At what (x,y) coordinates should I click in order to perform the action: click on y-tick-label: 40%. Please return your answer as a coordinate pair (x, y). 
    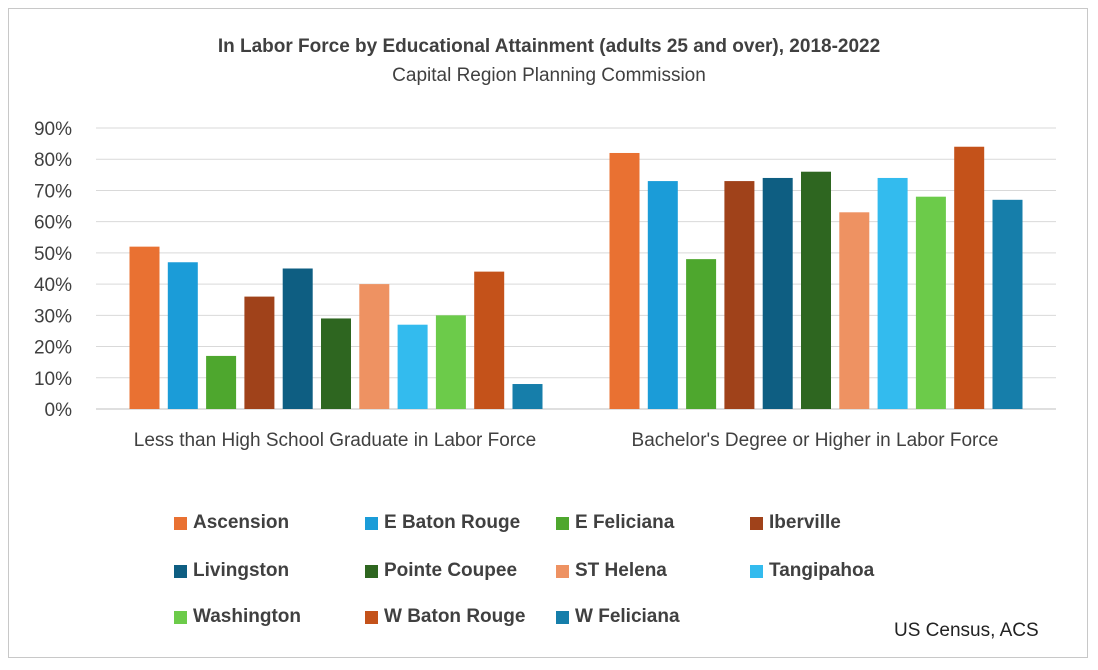
    Looking at the image, I should click on (53, 285).